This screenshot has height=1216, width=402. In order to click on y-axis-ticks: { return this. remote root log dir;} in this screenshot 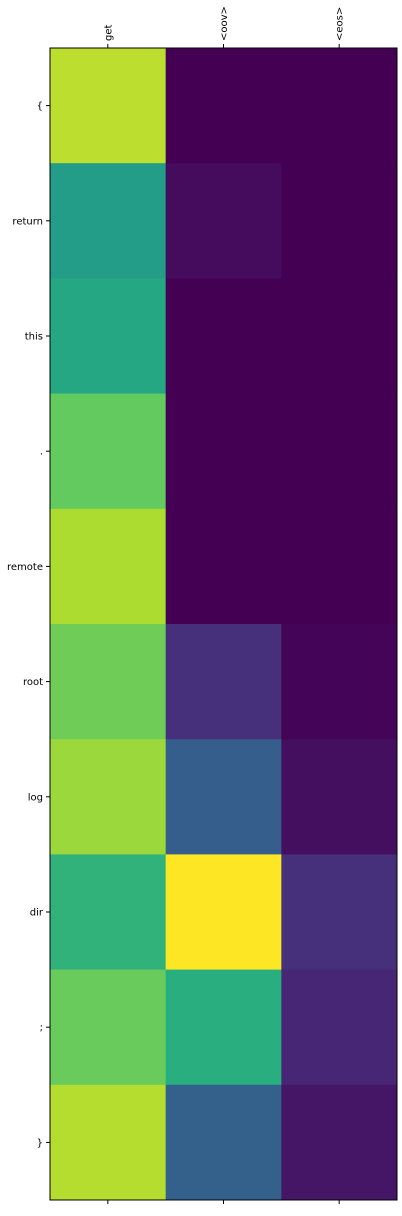, I will do `click(28, 625)`.